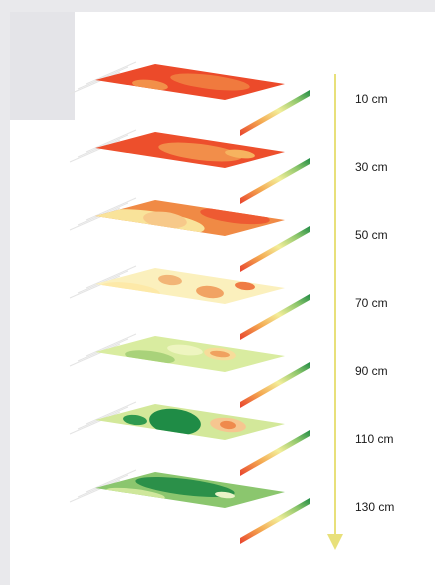 The width and height of the screenshot is (435, 585). What do you see at coordinates (371, 303) in the screenshot?
I see `depth-label: 70 cm` at bounding box center [371, 303].